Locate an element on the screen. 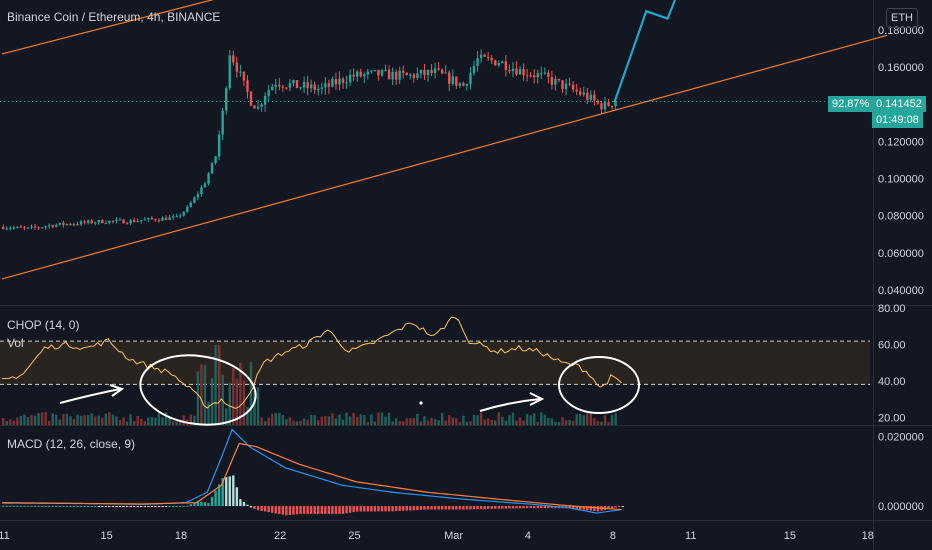  chop-indicator-label: CHOP (14, 0) is located at coordinates (43, 325).